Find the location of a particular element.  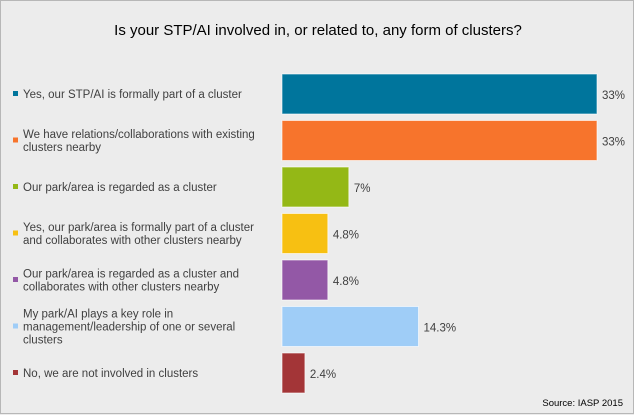

category-label-line: clusters nearby is located at coordinates (62, 148).